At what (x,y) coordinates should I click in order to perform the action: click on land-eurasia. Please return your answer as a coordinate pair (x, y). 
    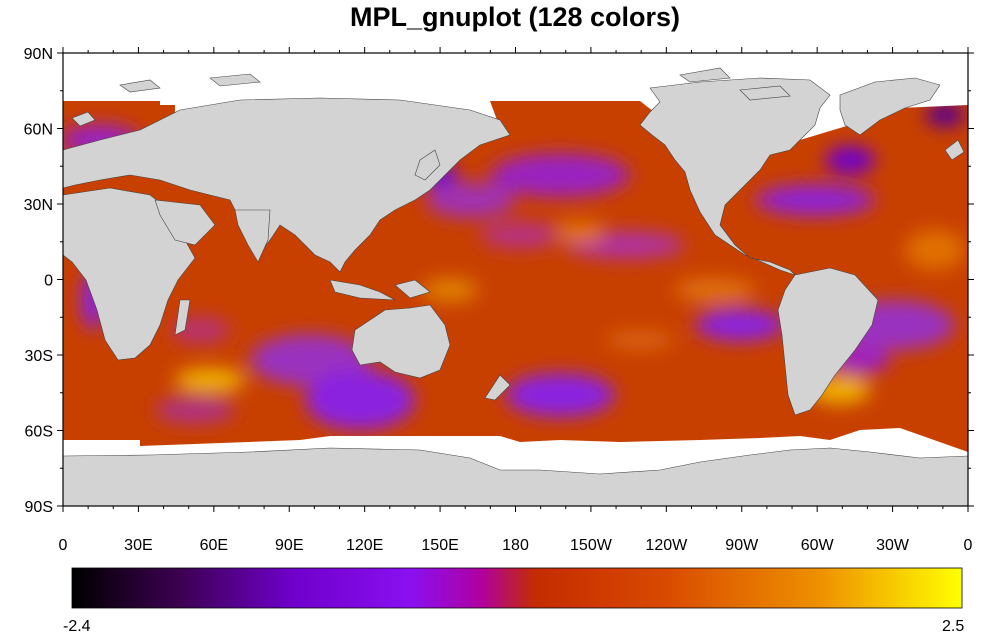
    Looking at the image, I should click on (287, 185).